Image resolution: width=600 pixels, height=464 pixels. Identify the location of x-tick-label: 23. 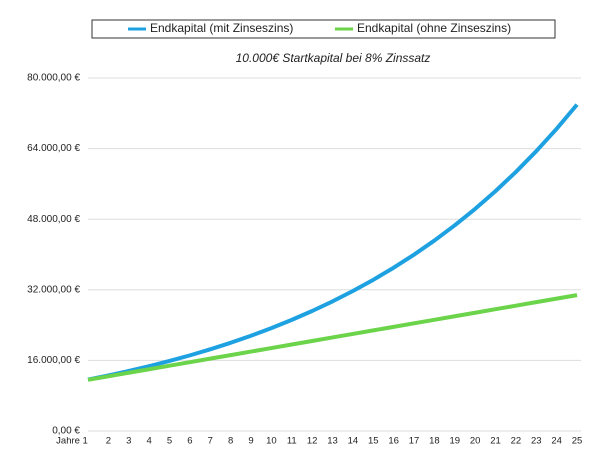
(536, 441).